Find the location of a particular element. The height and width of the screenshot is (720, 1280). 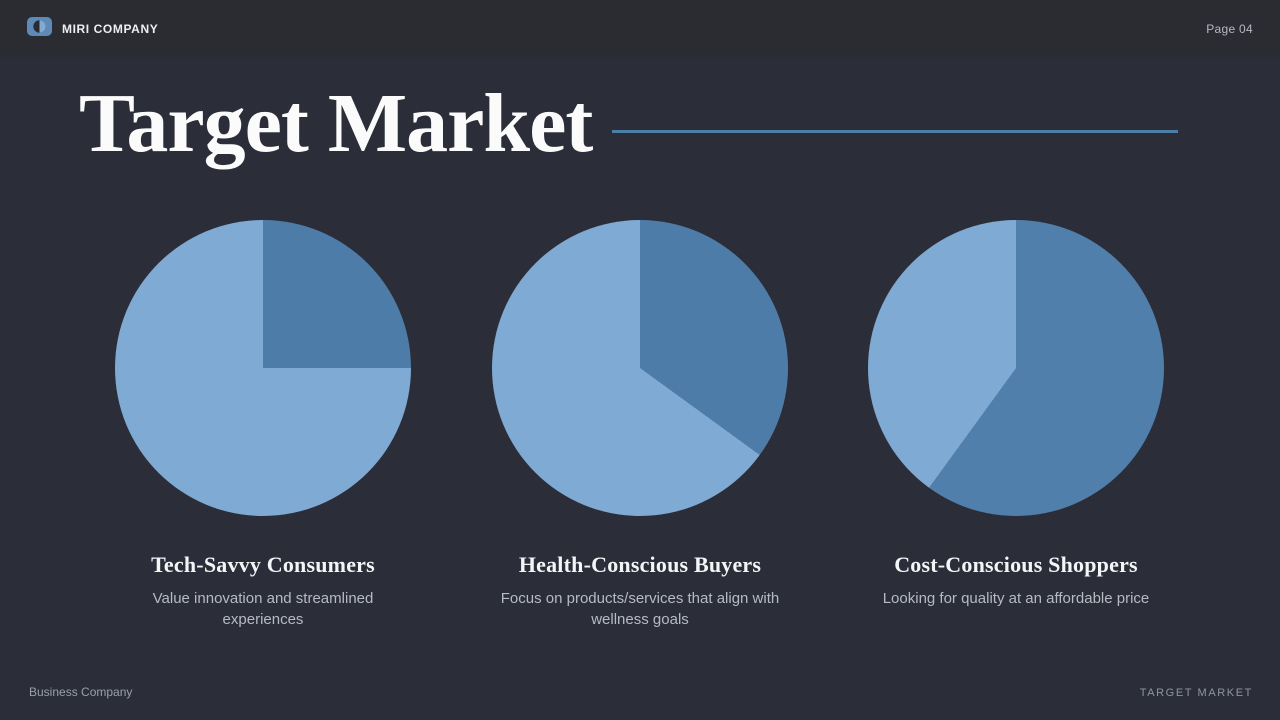

caption-heading: Cost-Conscious Shoppers is located at coordinates (1016, 564).